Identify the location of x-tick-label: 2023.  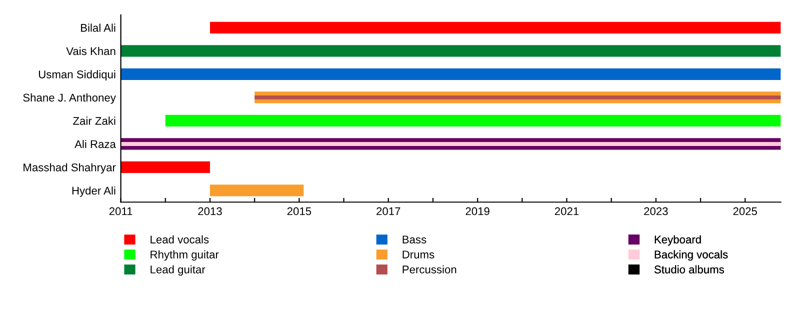
(656, 211).